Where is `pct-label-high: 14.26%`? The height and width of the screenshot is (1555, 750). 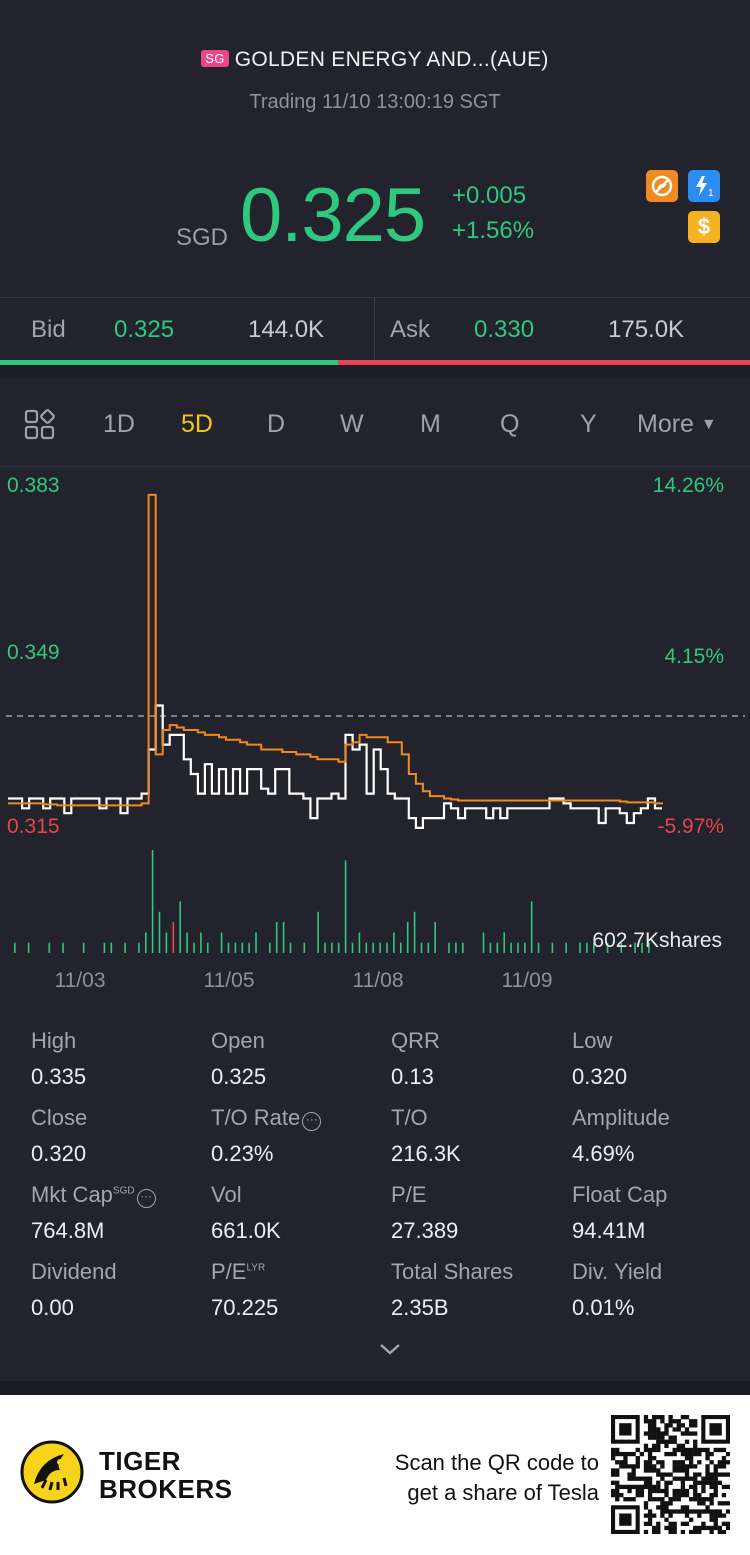
pct-label-high: 14.26% is located at coordinates (688, 485).